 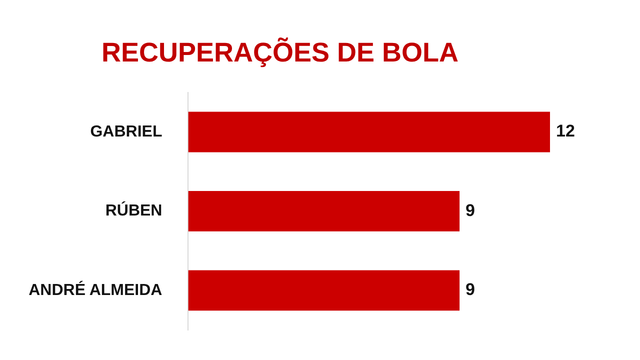 What do you see at coordinates (280, 52) in the screenshot?
I see `chart-title: RECUPERAÇÕES DE BOLA` at bounding box center [280, 52].